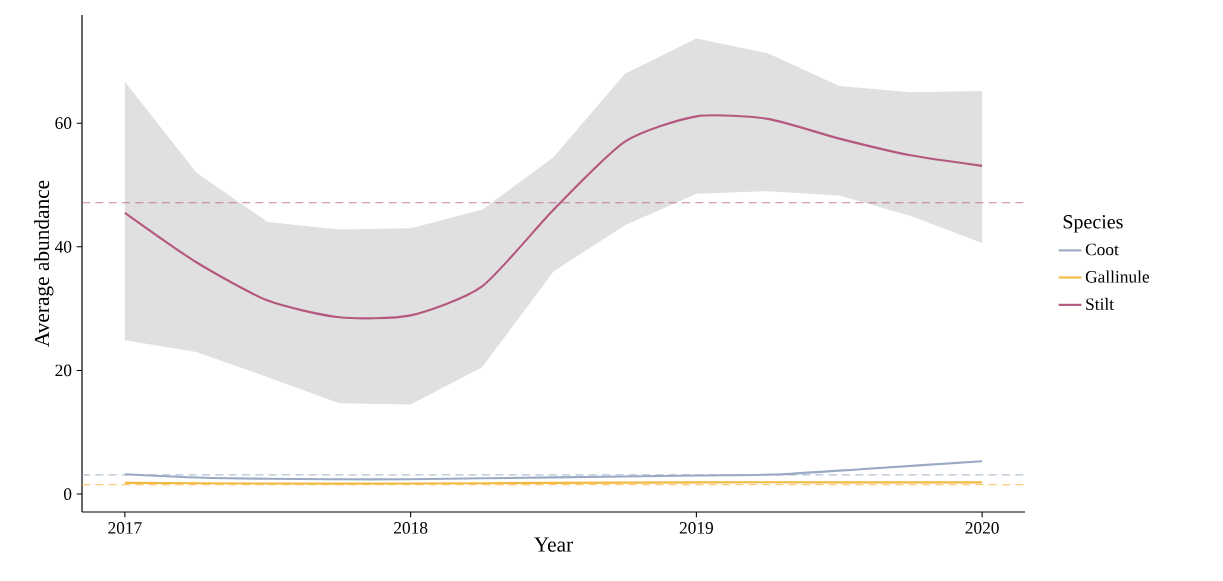 This screenshot has width=1223, height=581. What do you see at coordinates (63, 370) in the screenshot?
I see `y-tick-label: 20` at bounding box center [63, 370].